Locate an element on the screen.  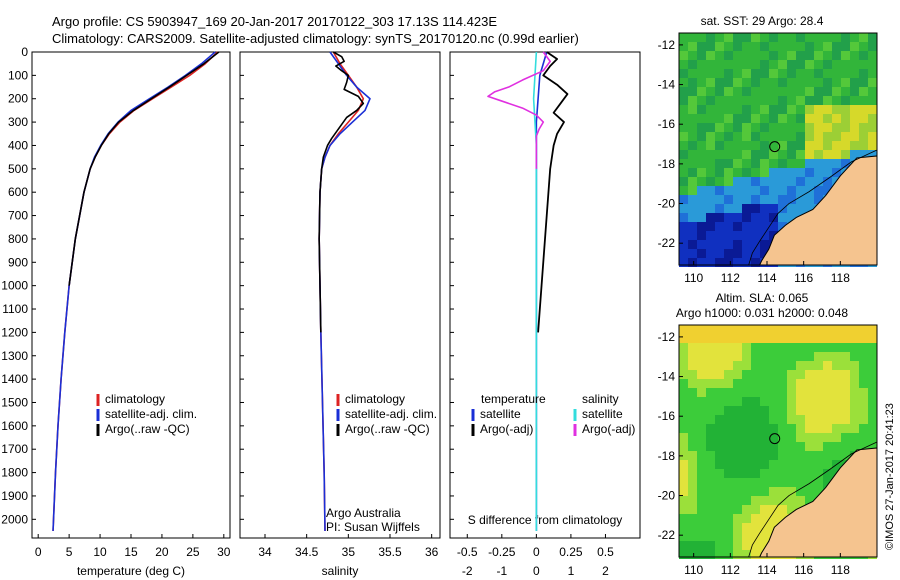
sst-lat-tick-label: -12 is located at coordinates (667, 45).